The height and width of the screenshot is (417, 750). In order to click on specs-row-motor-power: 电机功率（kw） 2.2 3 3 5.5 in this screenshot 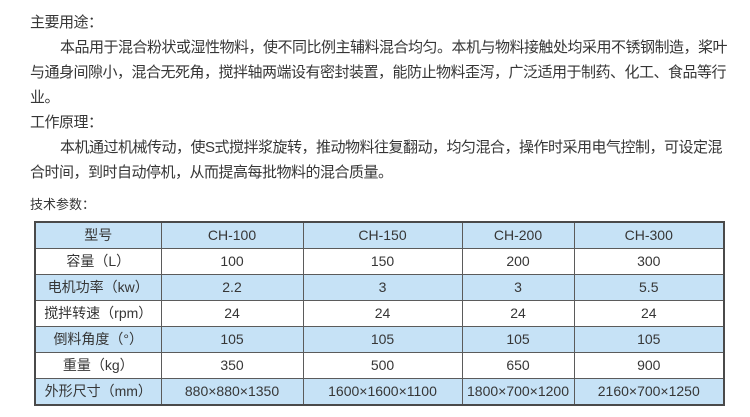, I will do `click(379, 287)`.